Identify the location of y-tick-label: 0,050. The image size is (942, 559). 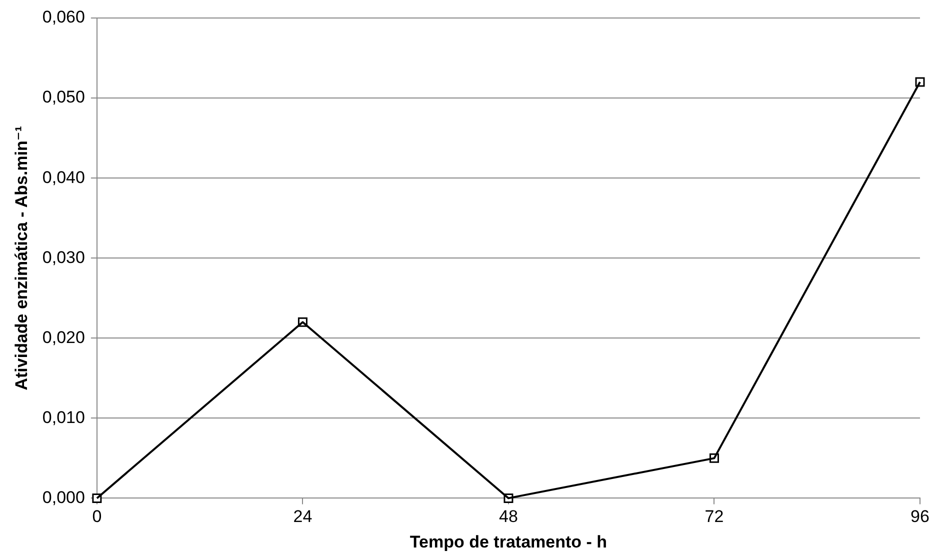
(63, 97).